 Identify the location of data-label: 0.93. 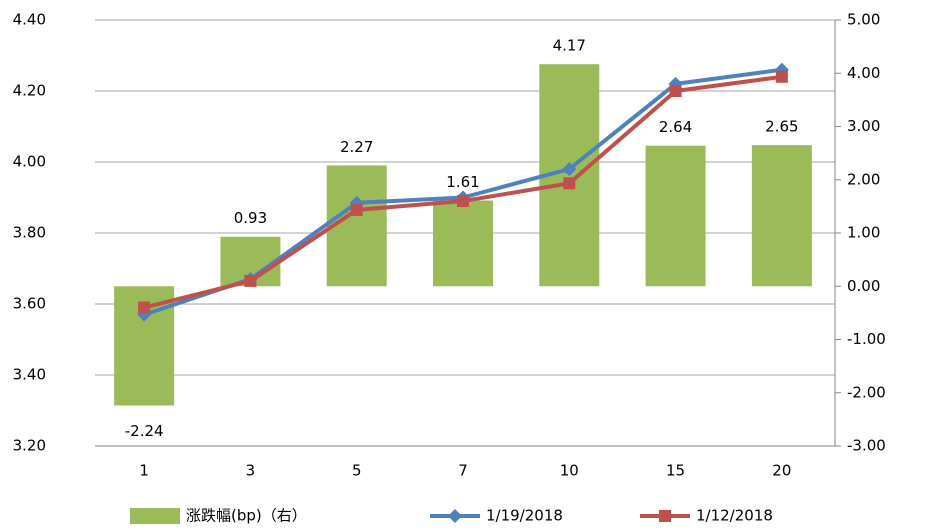
(250, 218).